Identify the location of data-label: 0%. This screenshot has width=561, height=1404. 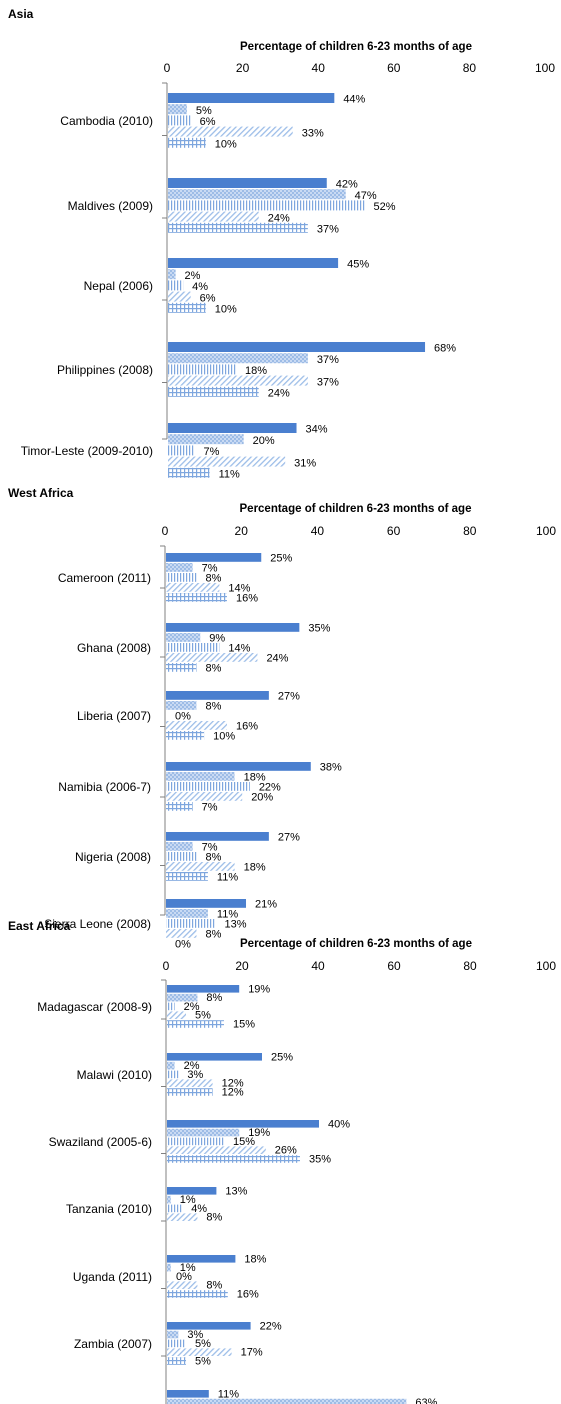
(183, 945).